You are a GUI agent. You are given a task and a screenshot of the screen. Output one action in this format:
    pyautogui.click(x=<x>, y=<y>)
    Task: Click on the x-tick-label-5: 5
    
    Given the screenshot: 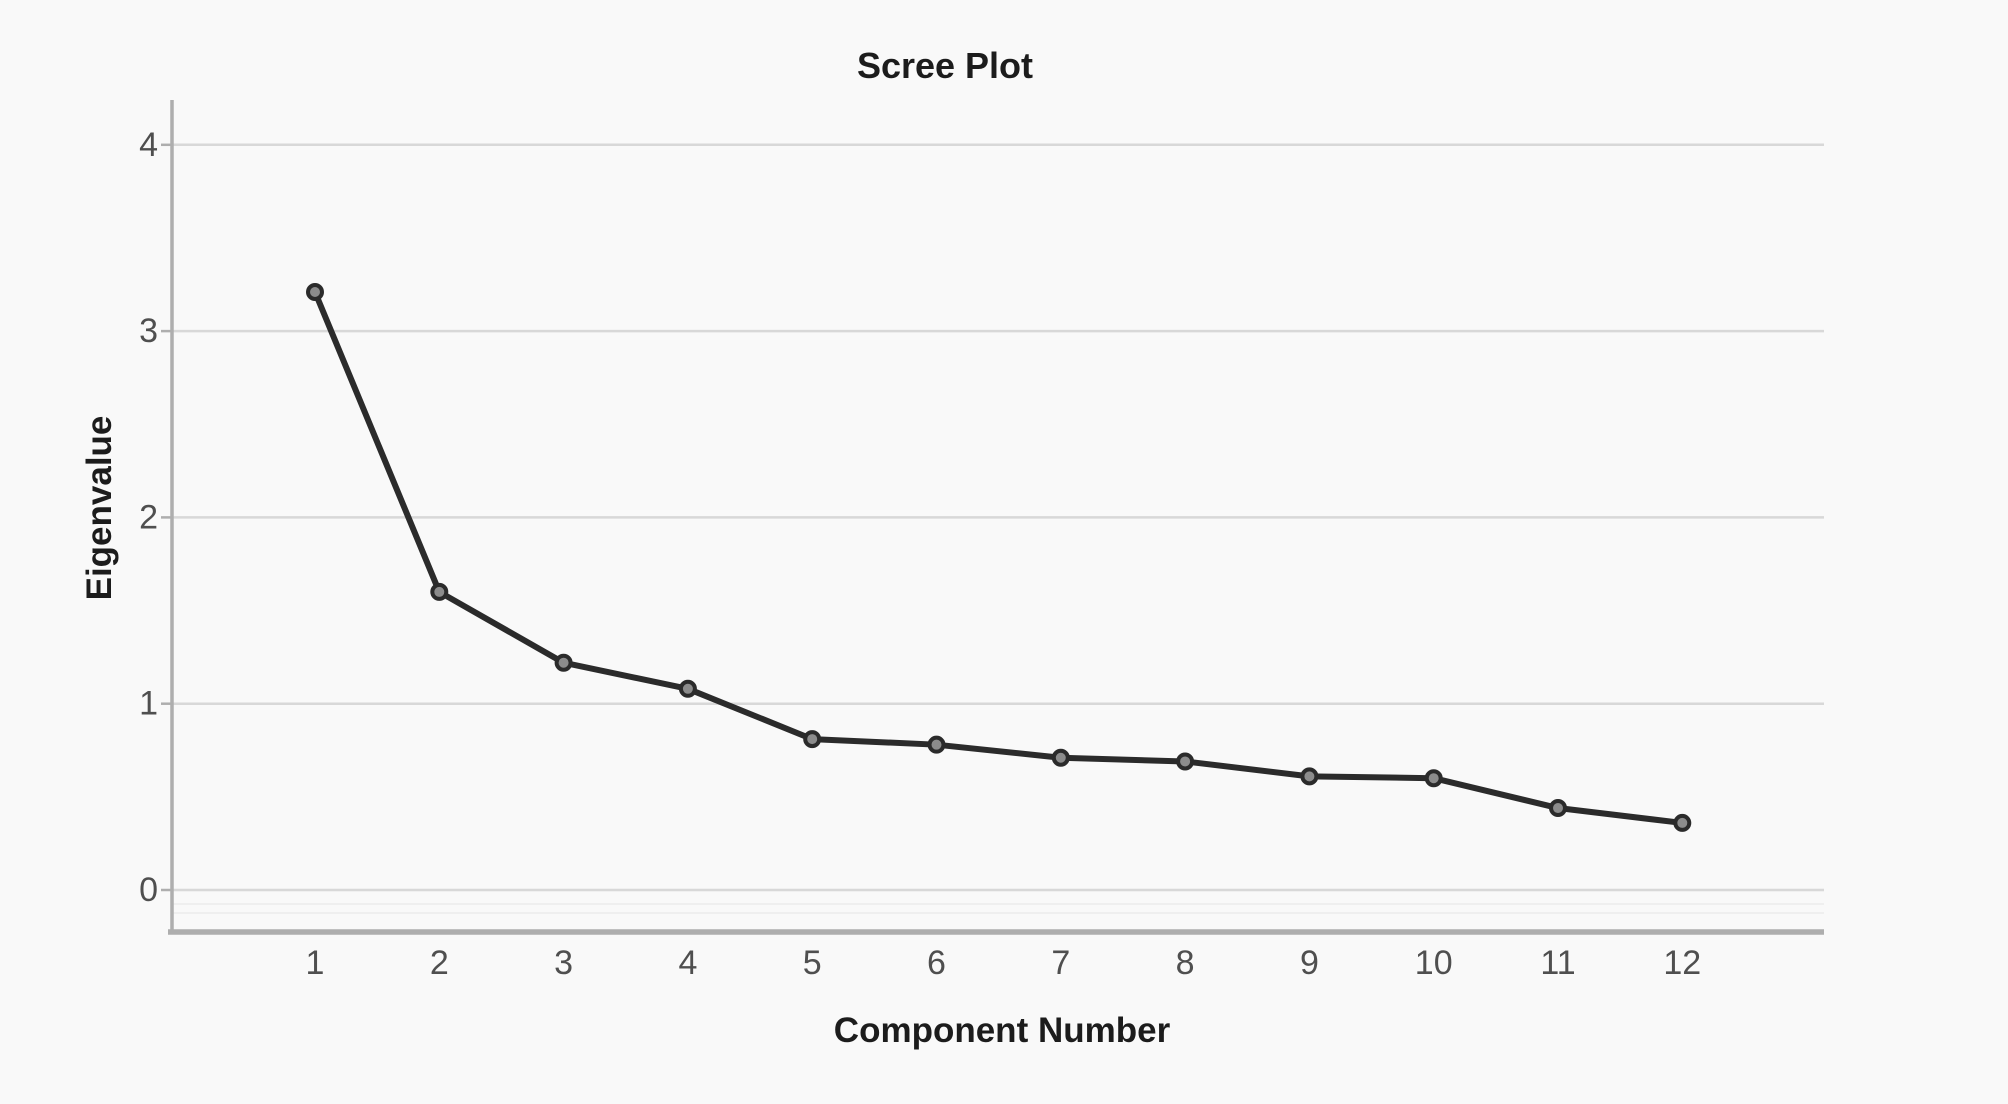 What is the action you would take?
    pyautogui.click(x=812, y=963)
    